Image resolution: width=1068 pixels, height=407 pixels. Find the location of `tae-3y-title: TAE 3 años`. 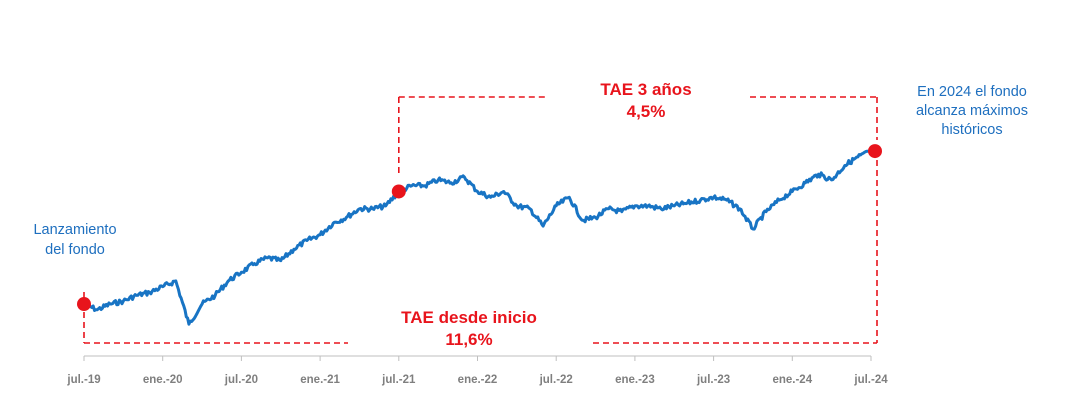

tae-3y-title: TAE 3 años is located at coordinates (645, 89).